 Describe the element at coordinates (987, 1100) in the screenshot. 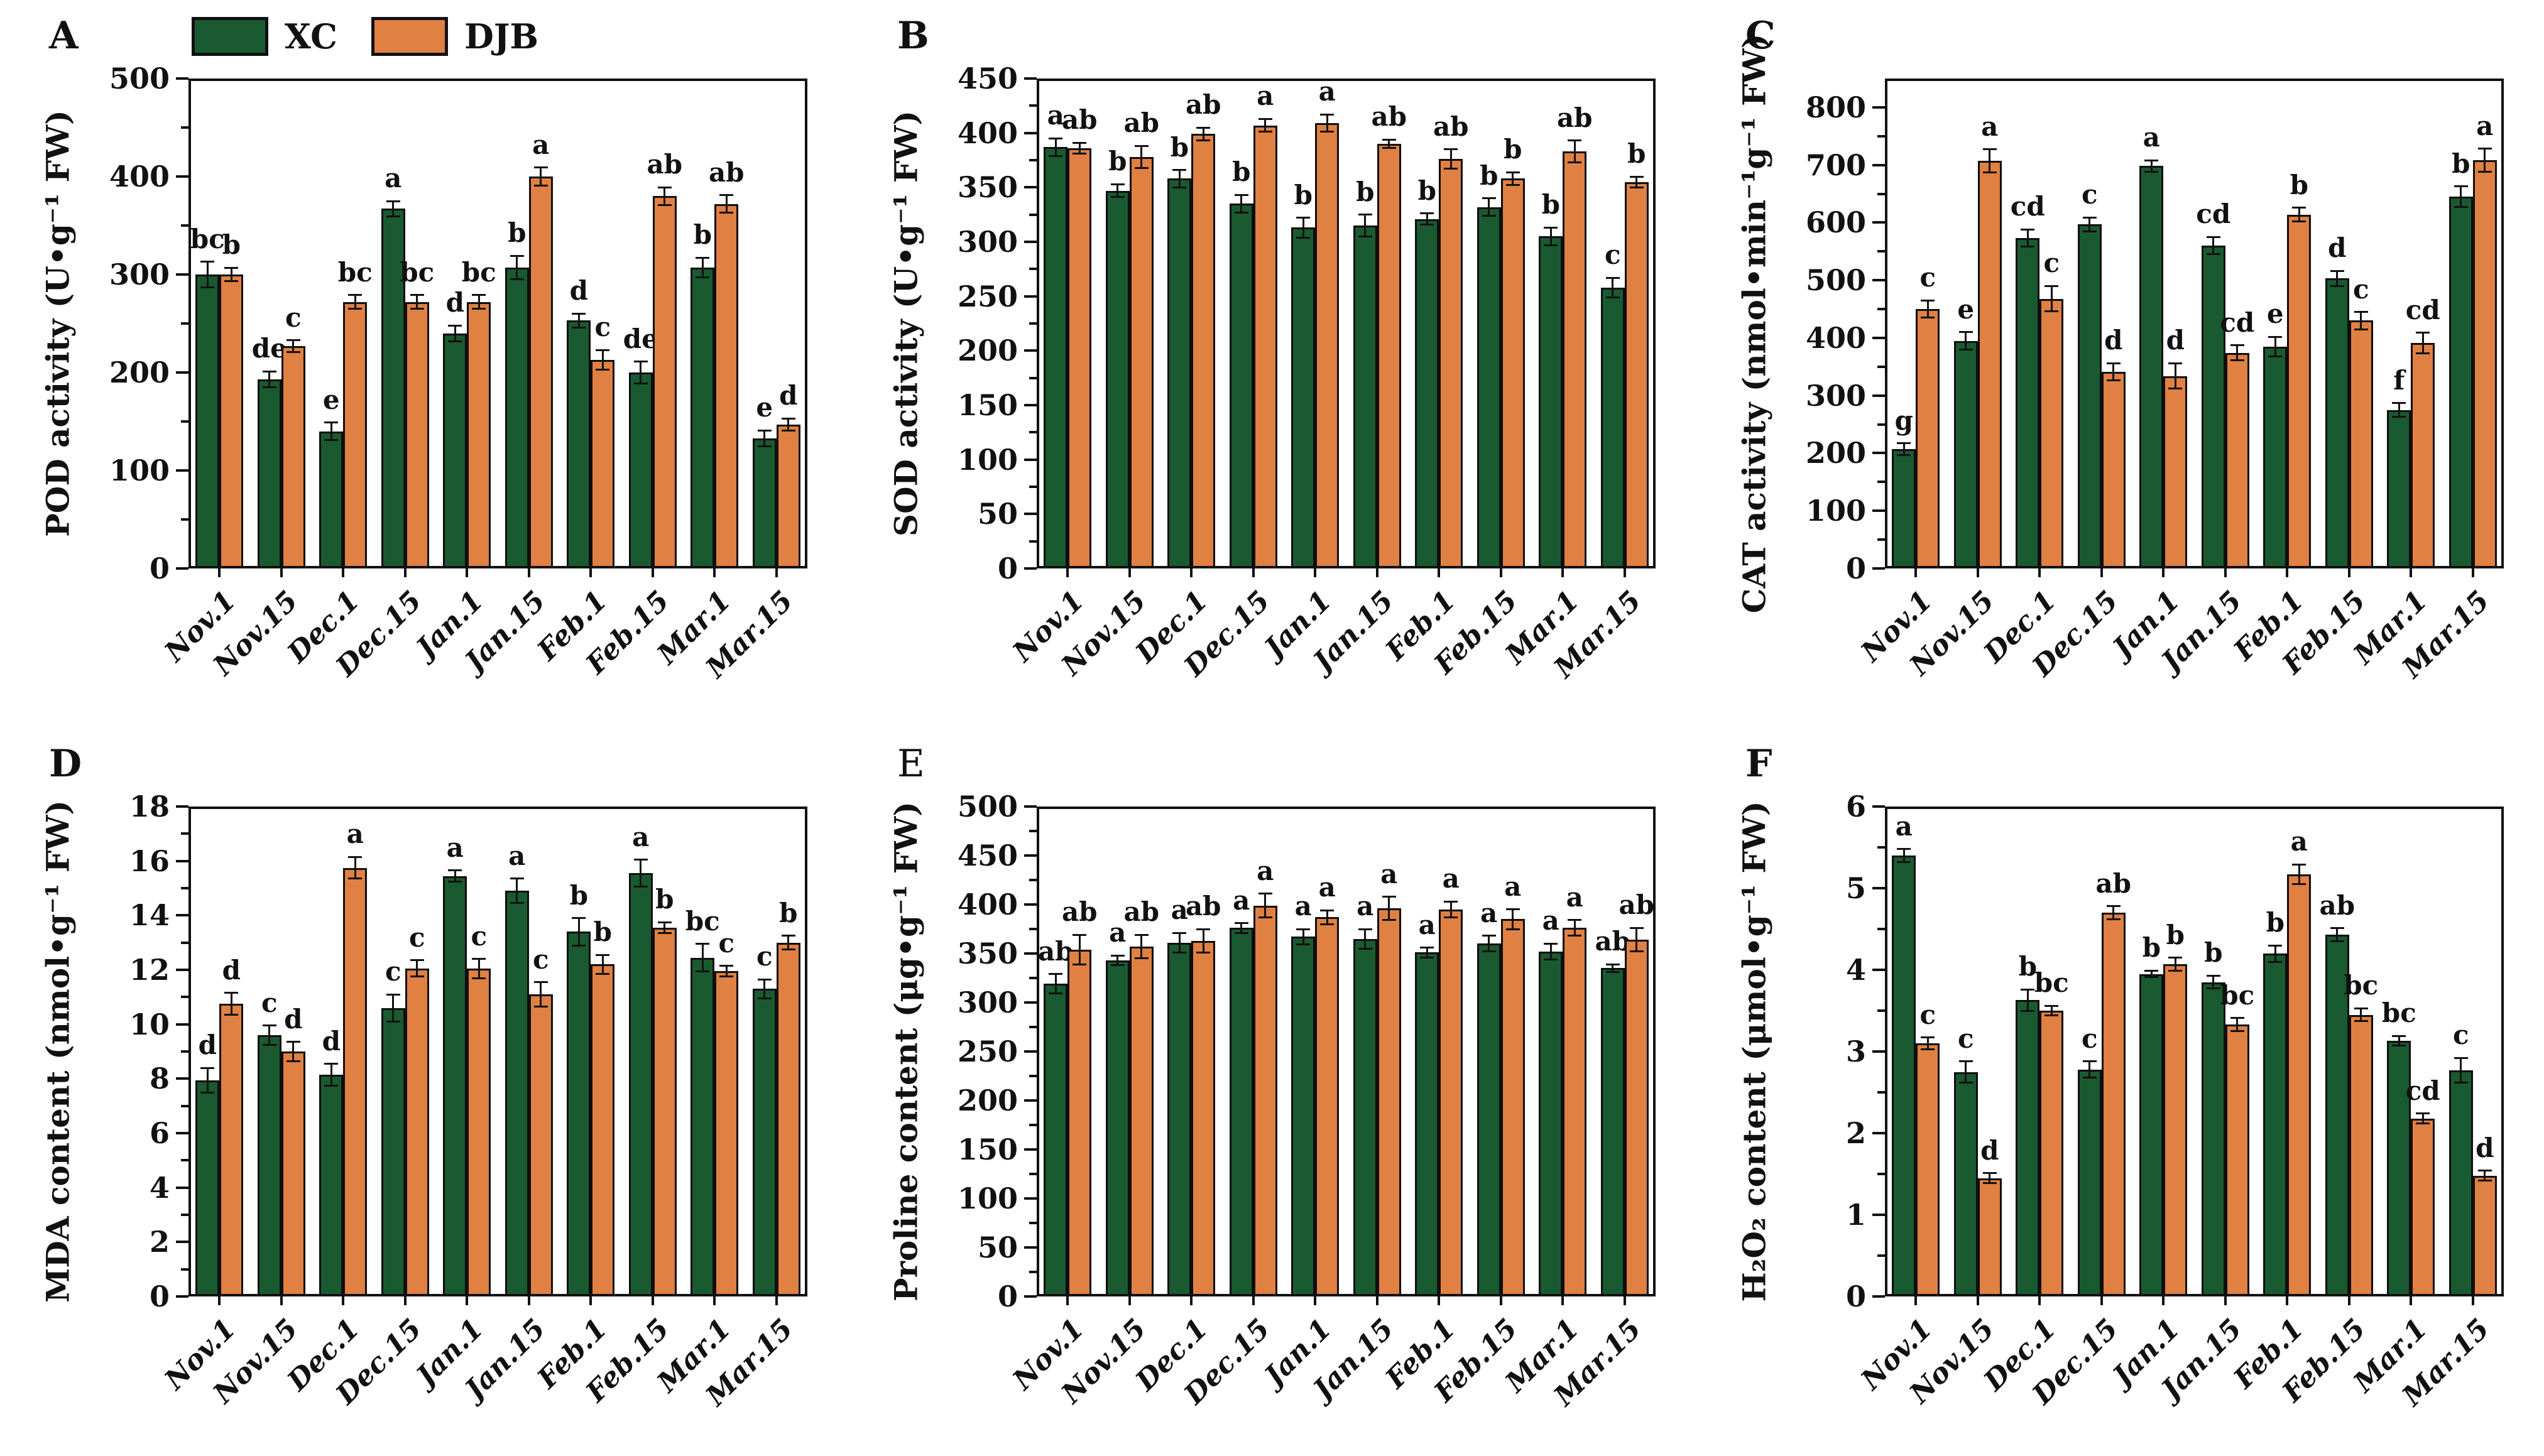

I see `y-tick-label: 200` at that location.